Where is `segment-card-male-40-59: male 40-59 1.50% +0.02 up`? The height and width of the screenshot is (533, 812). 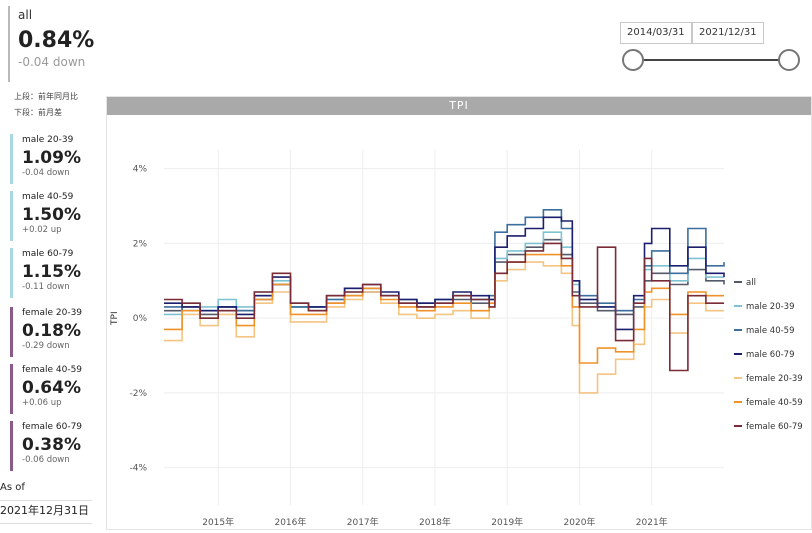 segment-card-male-40-59: male 40-59 1.50% +0.02 up is located at coordinates (57, 216).